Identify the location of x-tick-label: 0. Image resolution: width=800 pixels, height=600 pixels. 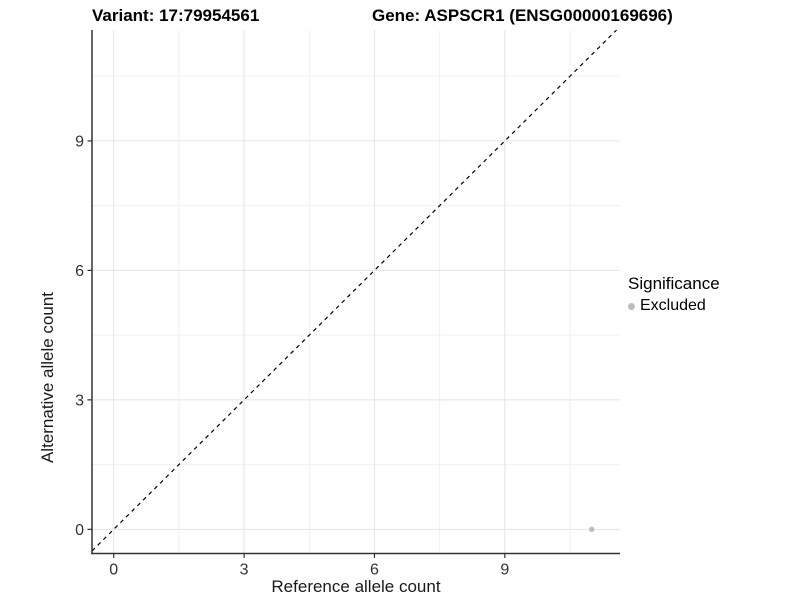
(113, 570).